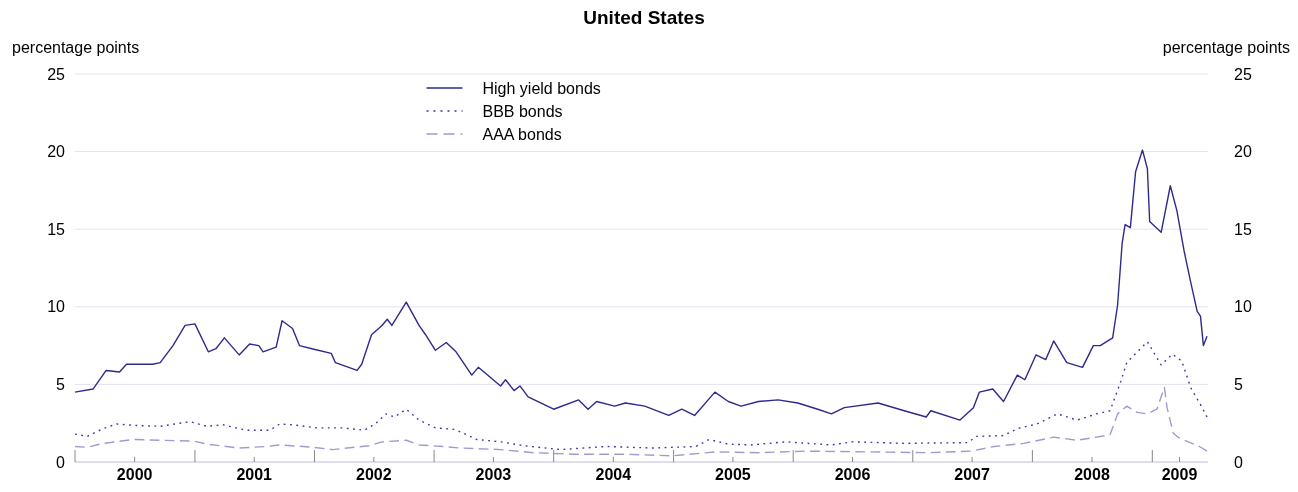 Image resolution: width=1298 pixels, height=492 pixels. Describe the element at coordinates (1243, 307) in the screenshot. I see `y2-tick-label: 10` at that location.